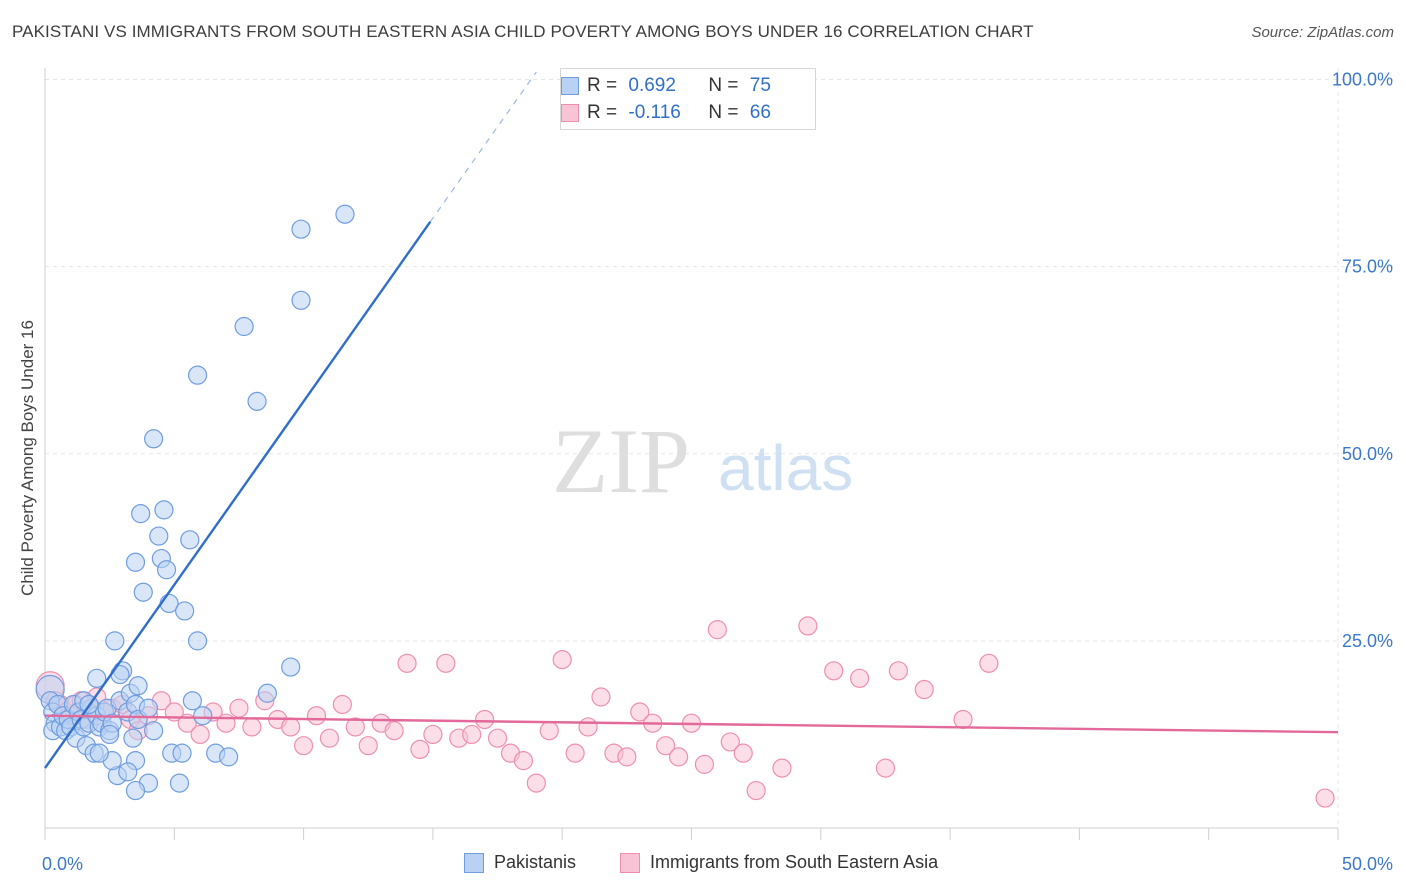  Describe the element at coordinates (688, 99) in the screenshot. I see `correlation-legend: R = 0.692 N = 75 R = -0.116 N = 66` at that location.